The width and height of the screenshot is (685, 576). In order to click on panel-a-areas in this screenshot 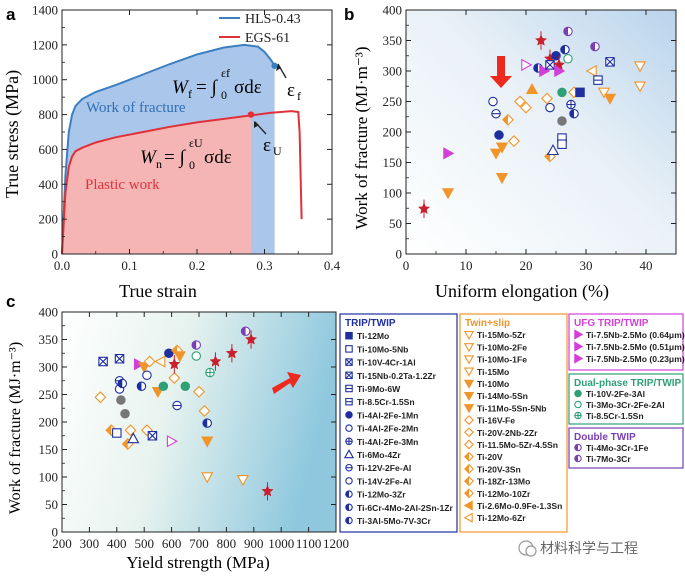, I will do `click(168, 149)`.